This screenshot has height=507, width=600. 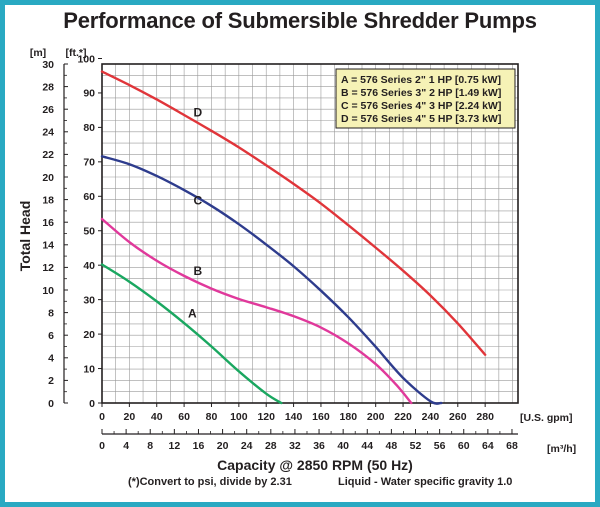 What do you see at coordinates (239, 417) in the screenshot?
I see `x-tick-label-gpm: 100` at bounding box center [239, 417].